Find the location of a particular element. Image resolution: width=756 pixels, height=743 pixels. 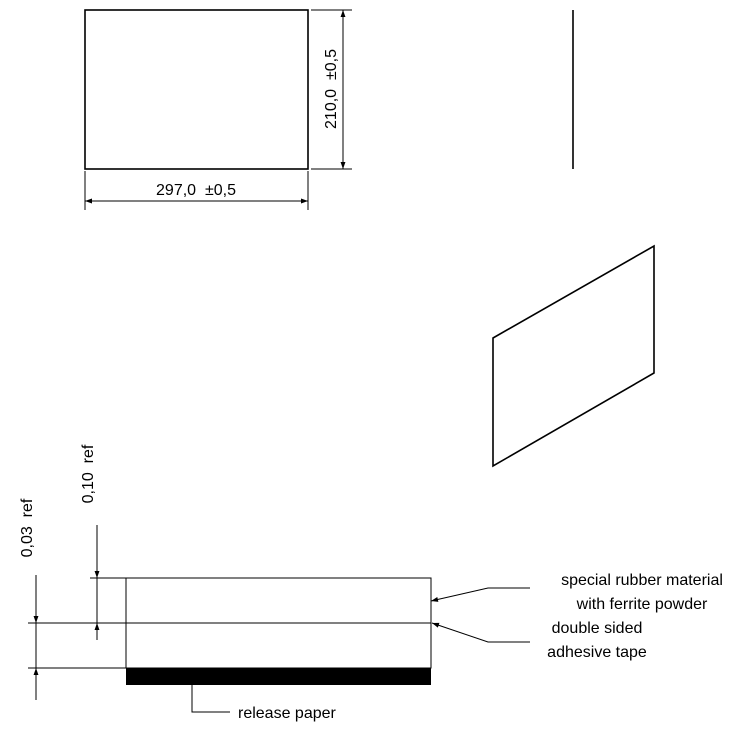

isometric-view is located at coordinates (573, 356).